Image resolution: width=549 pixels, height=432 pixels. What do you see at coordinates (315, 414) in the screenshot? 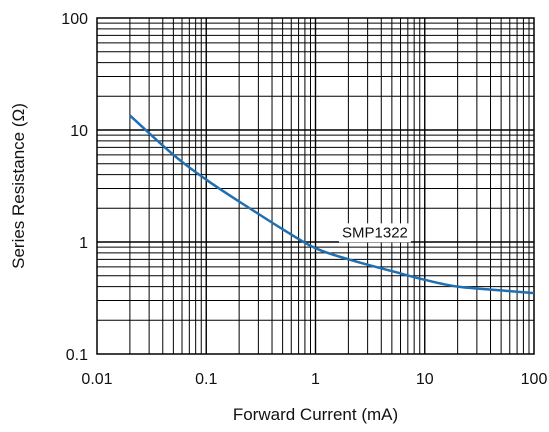
I see `x-axis-title: Forward Current (mA)` at bounding box center [315, 414].